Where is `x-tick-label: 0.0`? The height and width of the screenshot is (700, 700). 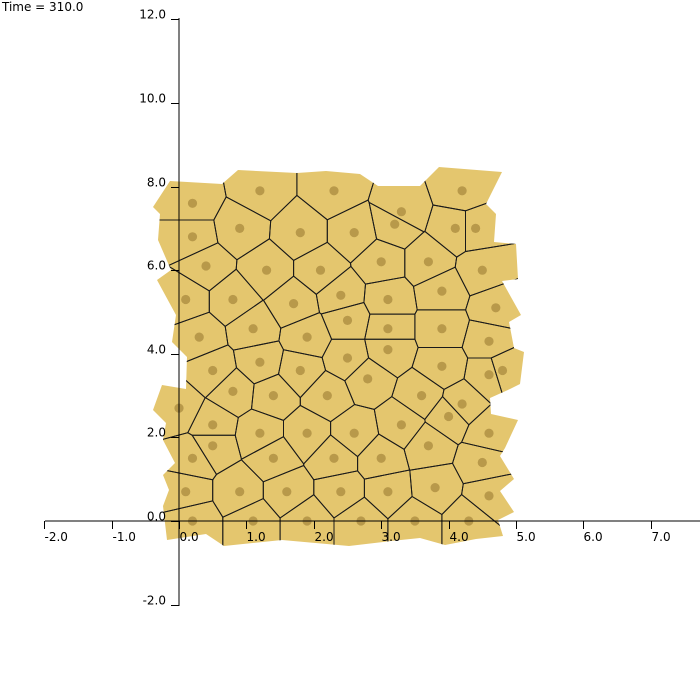
x-tick-label: 0.0 is located at coordinates (189, 537).